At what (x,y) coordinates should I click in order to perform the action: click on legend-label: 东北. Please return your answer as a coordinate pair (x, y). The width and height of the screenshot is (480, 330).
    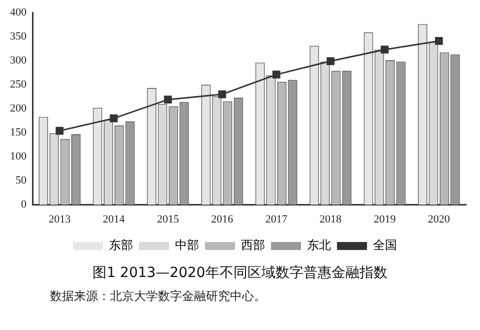
    Looking at the image, I should click on (319, 245).